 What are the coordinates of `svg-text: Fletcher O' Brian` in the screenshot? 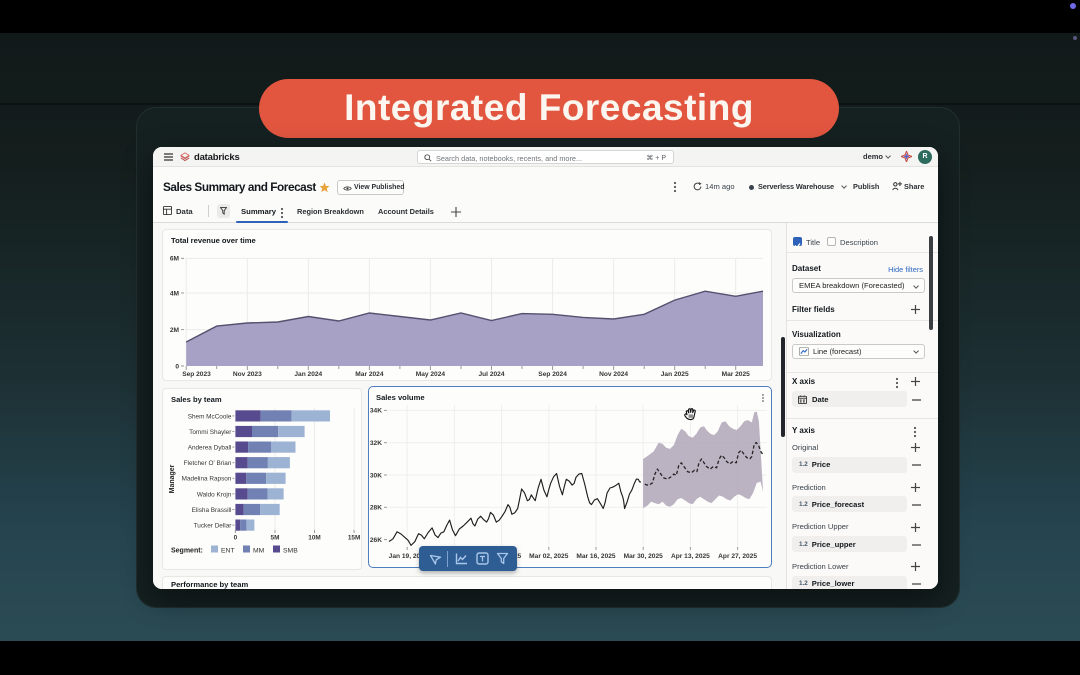 It's located at (208, 463).